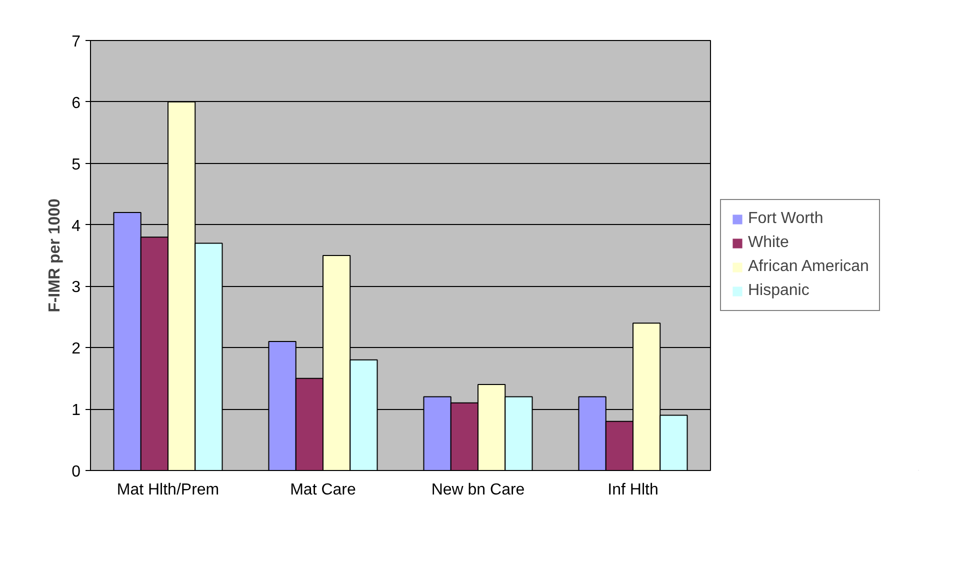 This screenshot has height=573, width=958. What do you see at coordinates (76, 472) in the screenshot?
I see `y-tick-label: 0` at bounding box center [76, 472].